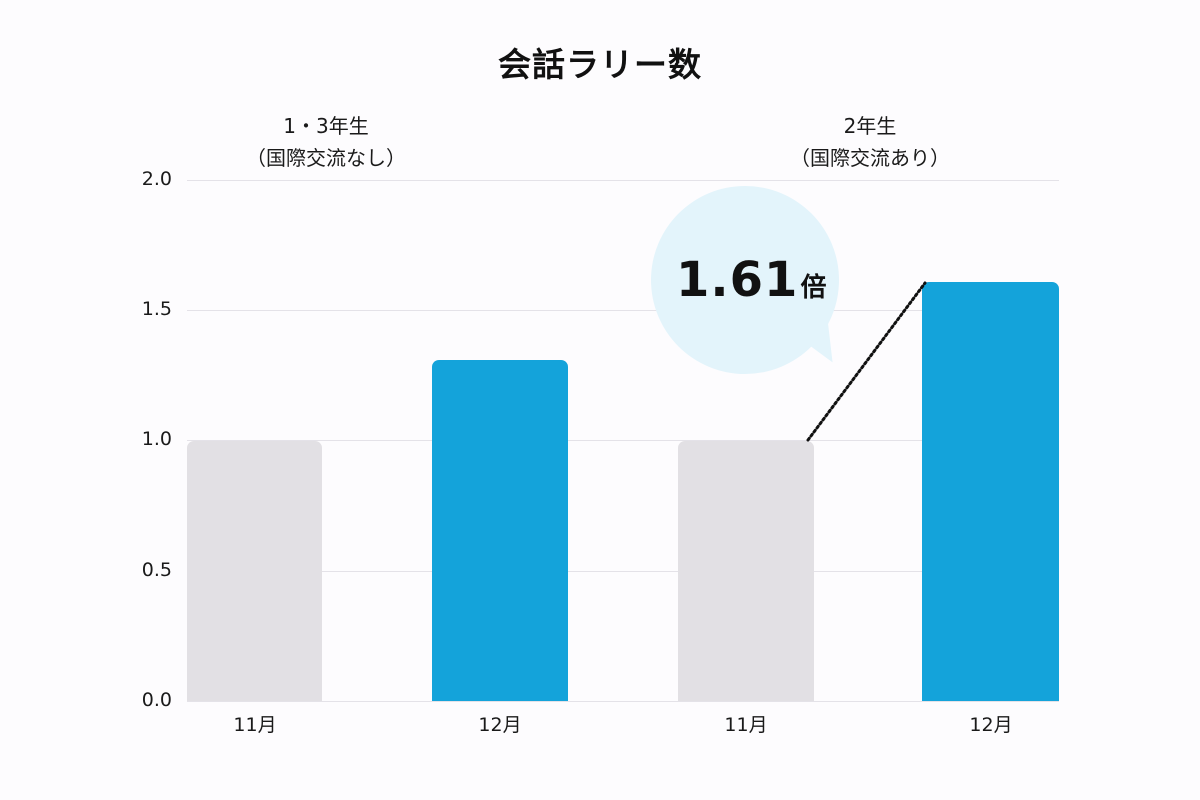 Image resolution: width=1200 pixels, height=800 pixels. What do you see at coordinates (156, 570) in the screenshot?
I see `y-tick: 0.5` at bounding box center [156, 570].